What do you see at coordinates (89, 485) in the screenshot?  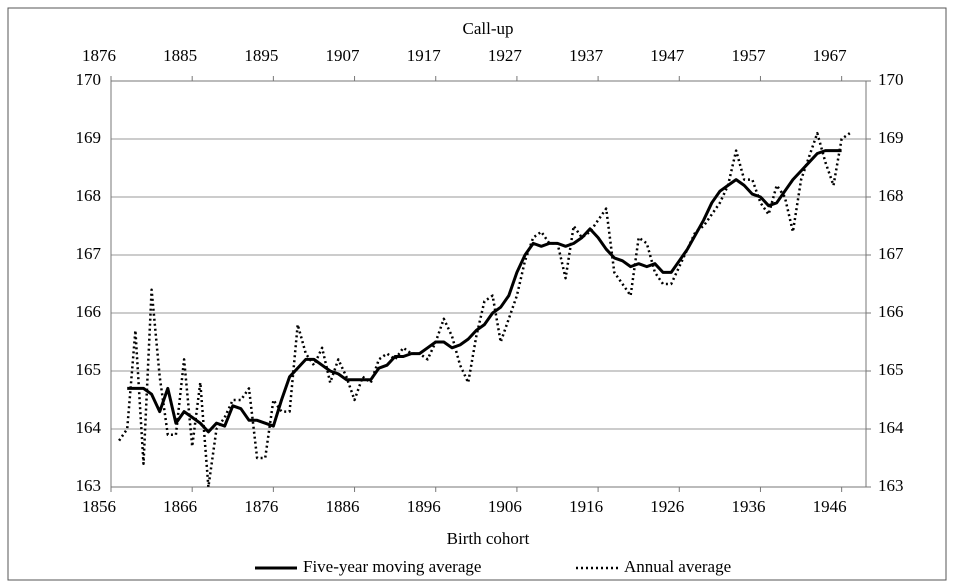 I see `y-tick-label: 163` at bounding box center [89, 485].